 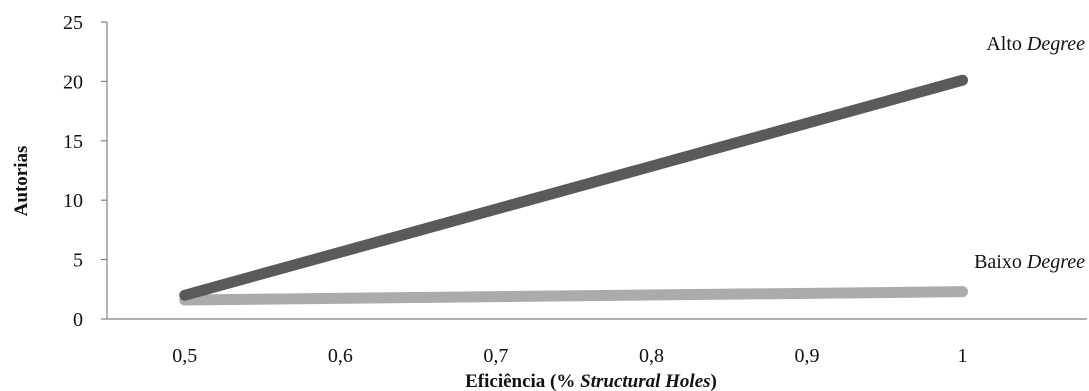 What do you see at coordinates (963, 356) in the screenshot?
I see `x-tick-label: 1` at bounding box center [963, 356].